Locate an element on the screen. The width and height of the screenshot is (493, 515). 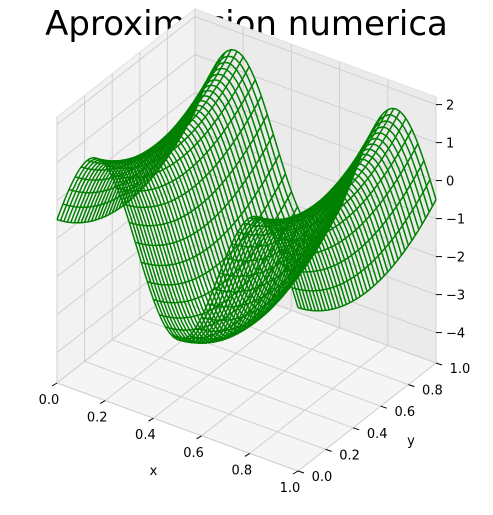
y-axis-label: y is located at coordinates (411, 441).